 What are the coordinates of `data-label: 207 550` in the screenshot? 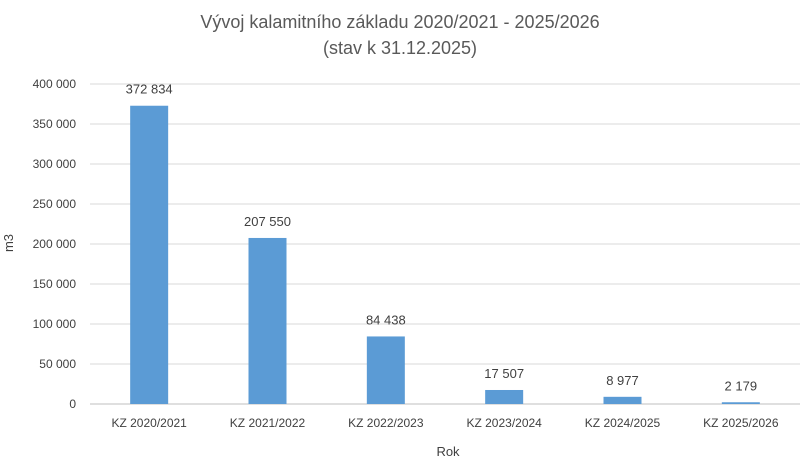 It's located at (267, 221).